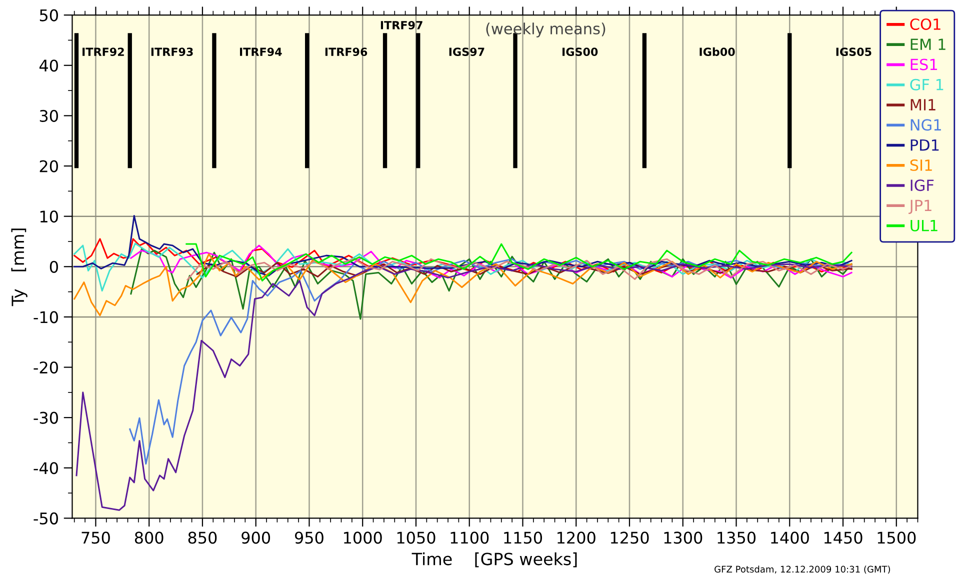  What do you see at coordinates (261, 52) in the screenshot?
I see `annotation: ITRF94` at bounding box center [261, 52].